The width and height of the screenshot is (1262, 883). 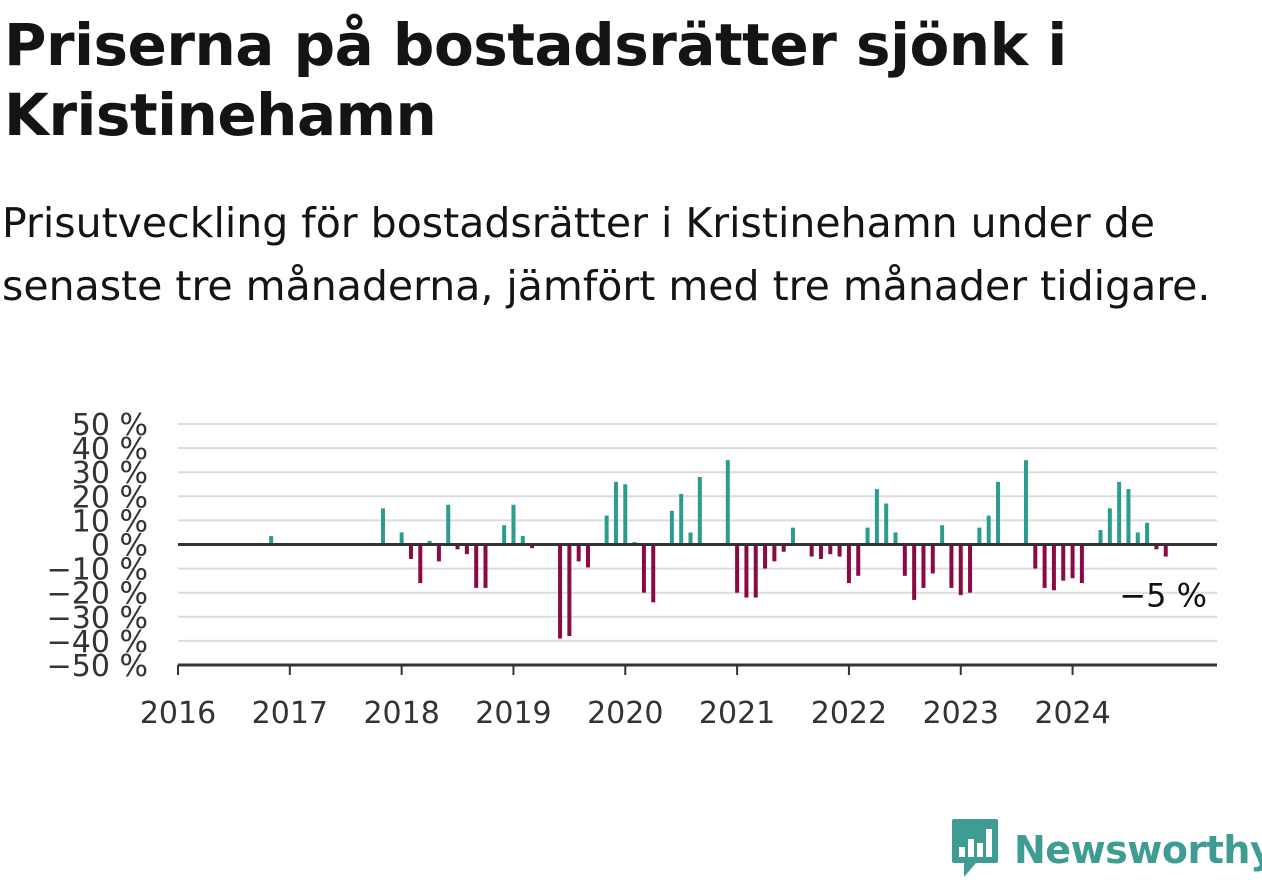 What do you see at coordinates (97, 666) in the screenshot?
I see `y-tick-label: −50 %` at bounding box center [97, 666].